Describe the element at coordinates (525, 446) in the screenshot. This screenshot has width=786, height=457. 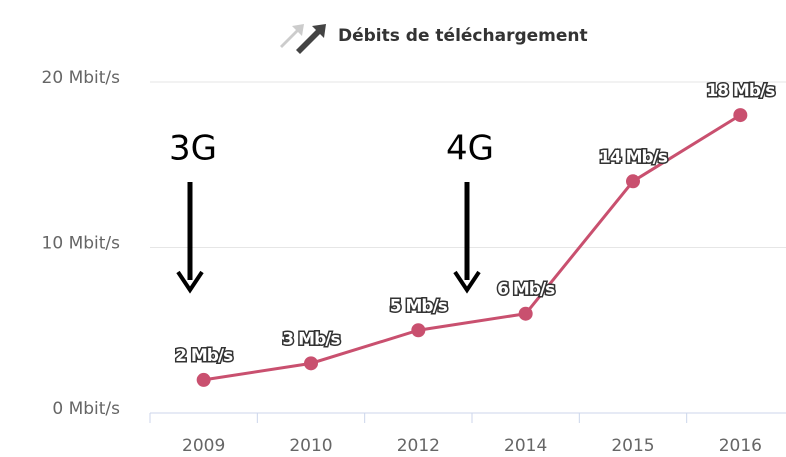
I see `x-tick-label: 2014` at that location.